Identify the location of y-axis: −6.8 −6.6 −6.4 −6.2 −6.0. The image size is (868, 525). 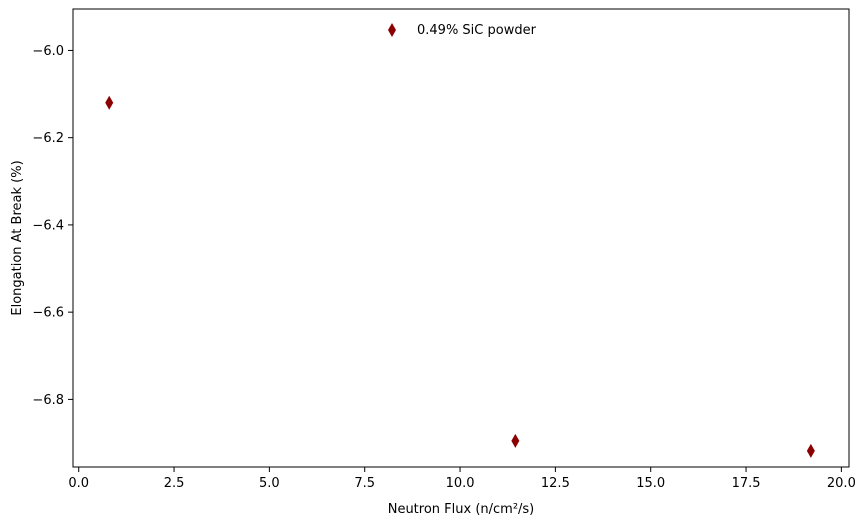
(52, 226).